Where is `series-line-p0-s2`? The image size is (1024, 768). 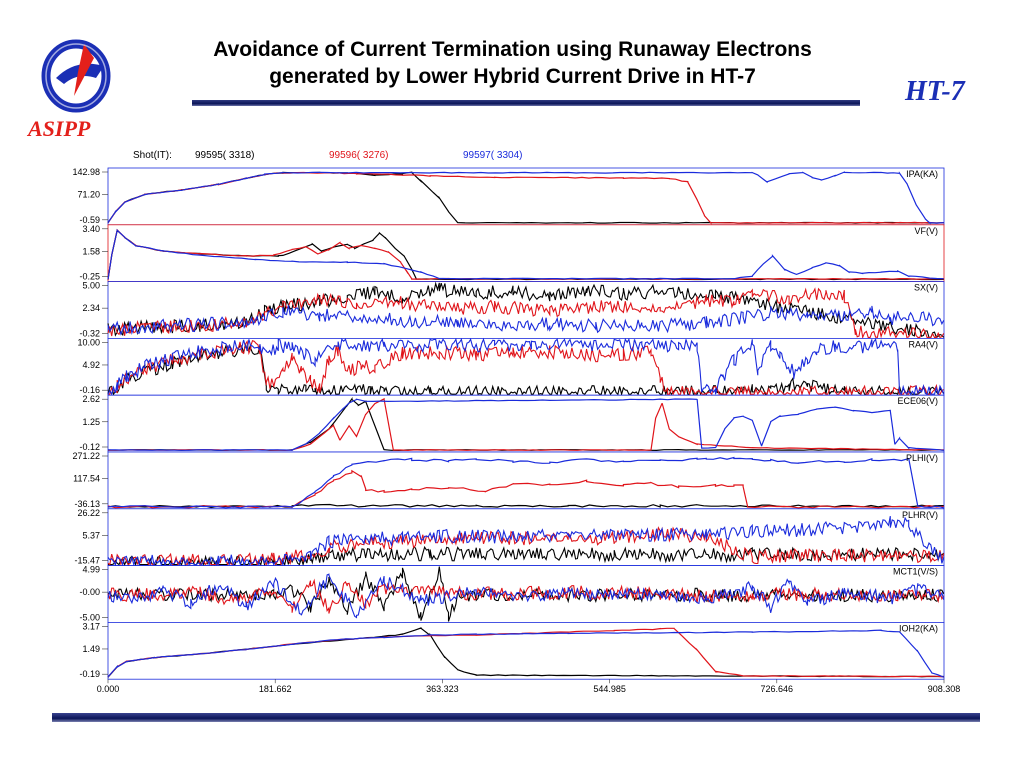
series-line-p0-s2 is located at coordinates (525, 198).